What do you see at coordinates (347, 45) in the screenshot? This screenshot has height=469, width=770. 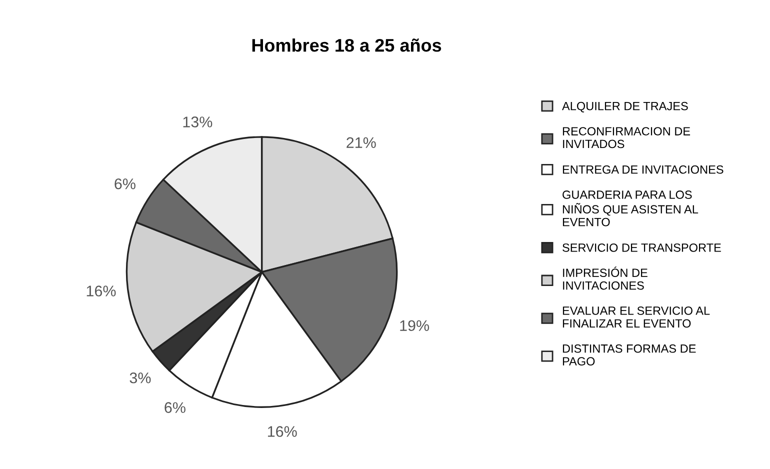 I see `chart-title: Hombres 18 a 25 años` at bounding box center [347, 45].